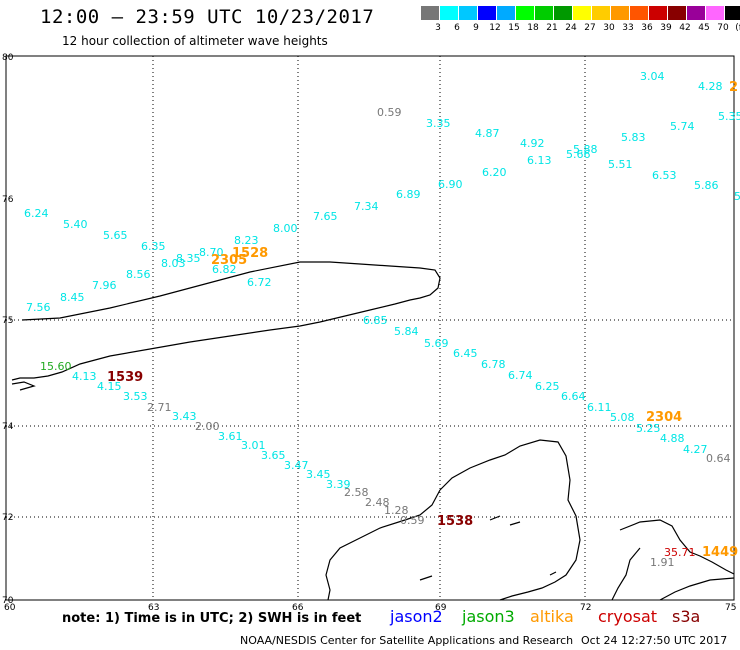  I want to click on wave-height-value: 6.64, so click(573, 396).